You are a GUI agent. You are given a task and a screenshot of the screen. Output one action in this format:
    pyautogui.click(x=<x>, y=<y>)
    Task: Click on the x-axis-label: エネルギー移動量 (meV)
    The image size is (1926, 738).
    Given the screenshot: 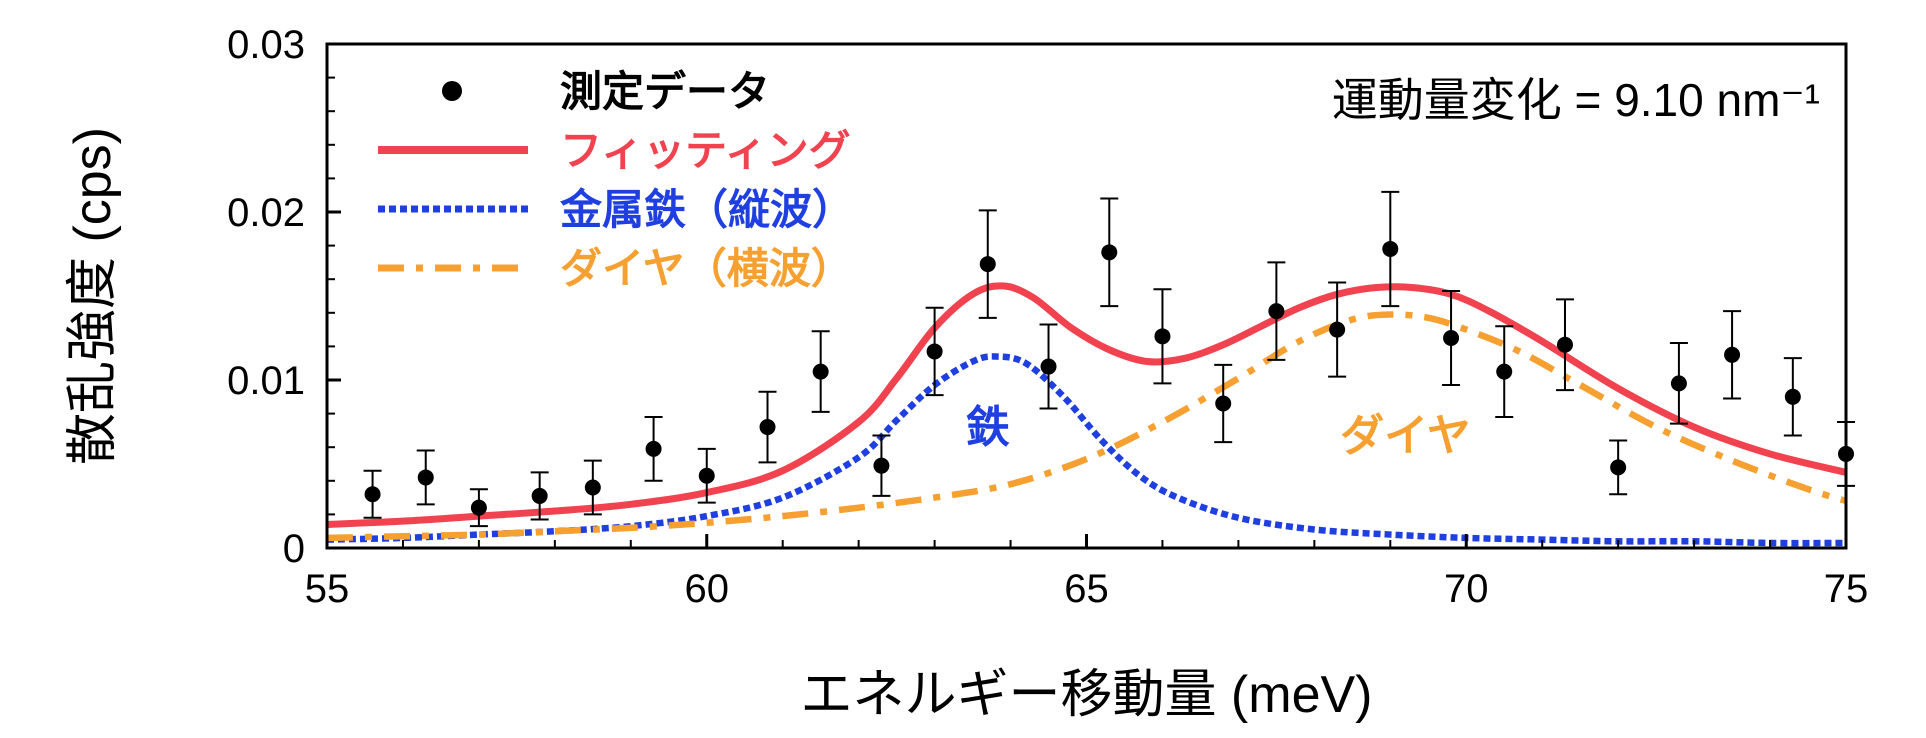 What is the action you would take?
    pyautogui.click(x=1086, y=695)
    